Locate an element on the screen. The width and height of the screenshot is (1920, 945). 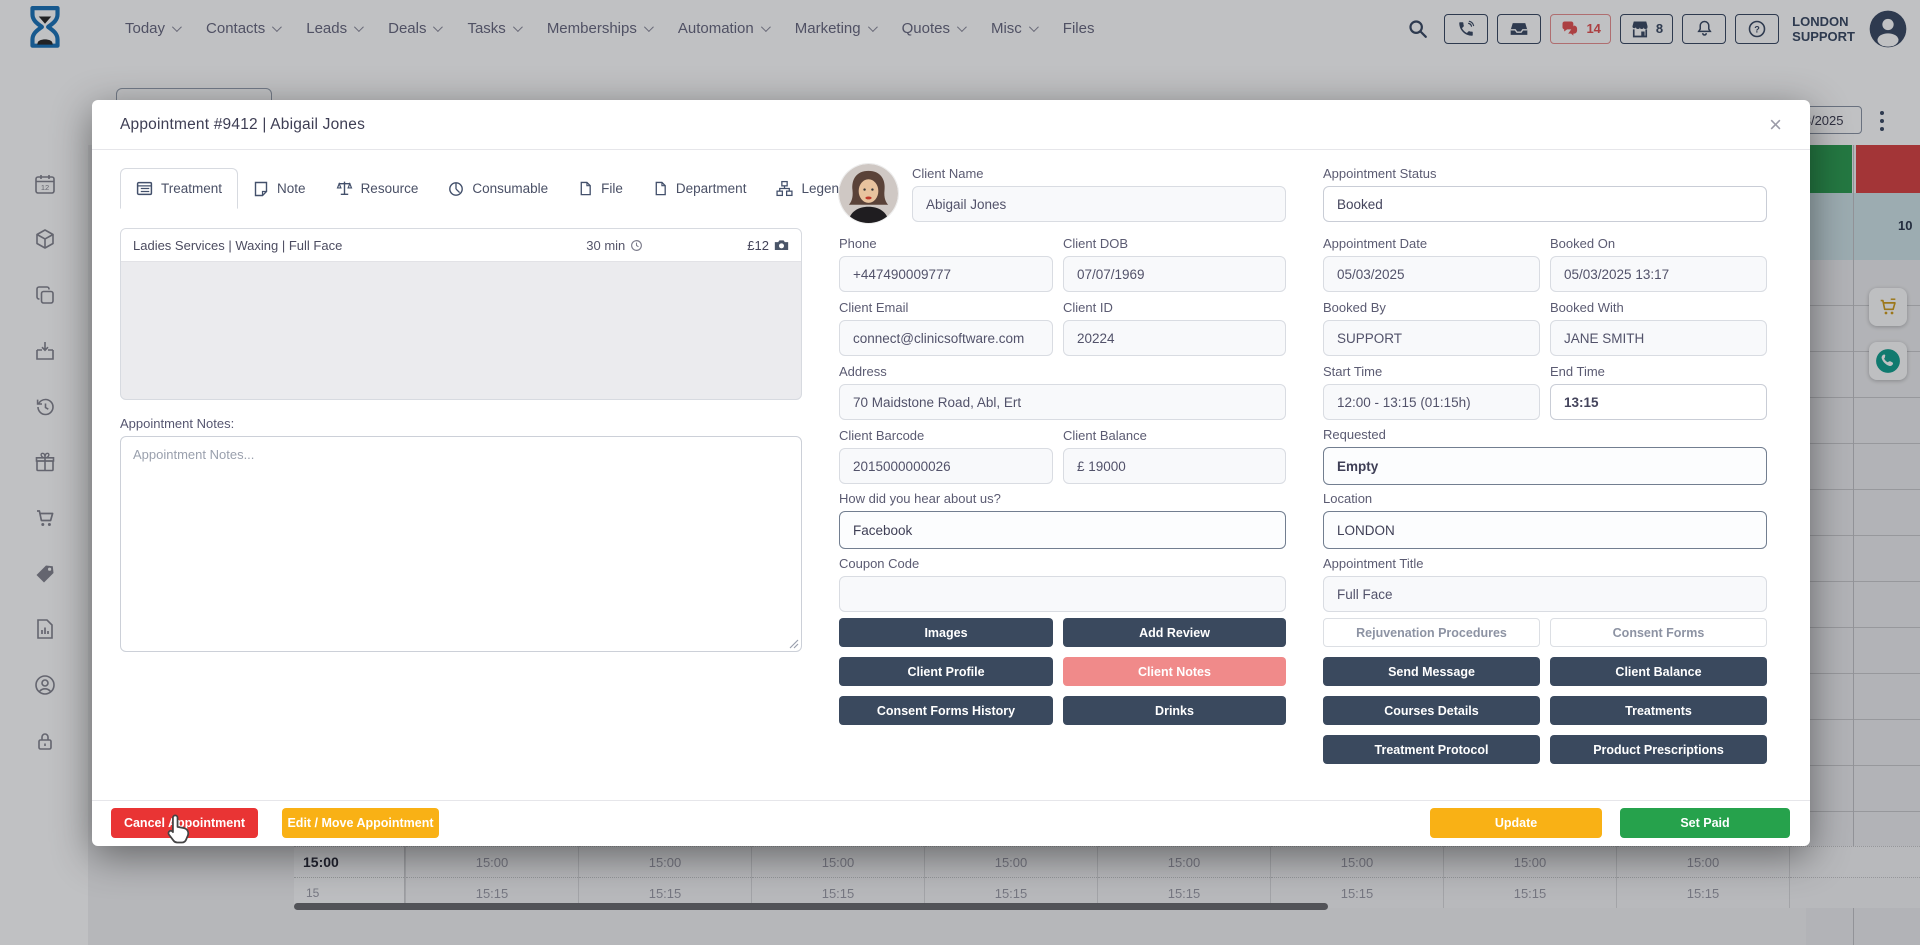
nav-item-marketing: Marketing is located at coordinates (836, 28).